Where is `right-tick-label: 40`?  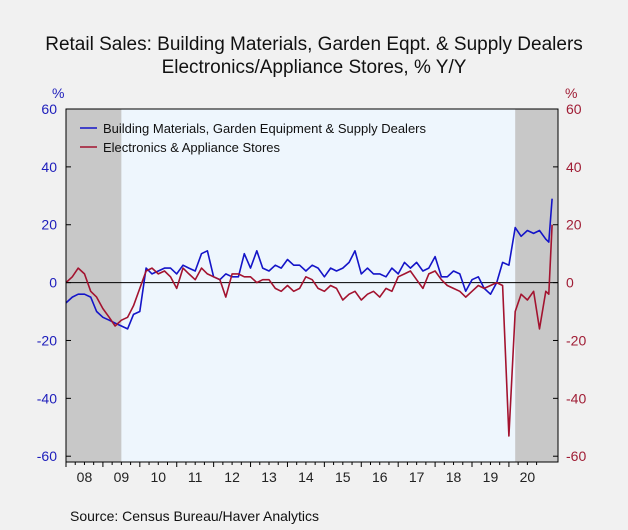
right-tick-label: 40 is located at coordinates (574, 167).